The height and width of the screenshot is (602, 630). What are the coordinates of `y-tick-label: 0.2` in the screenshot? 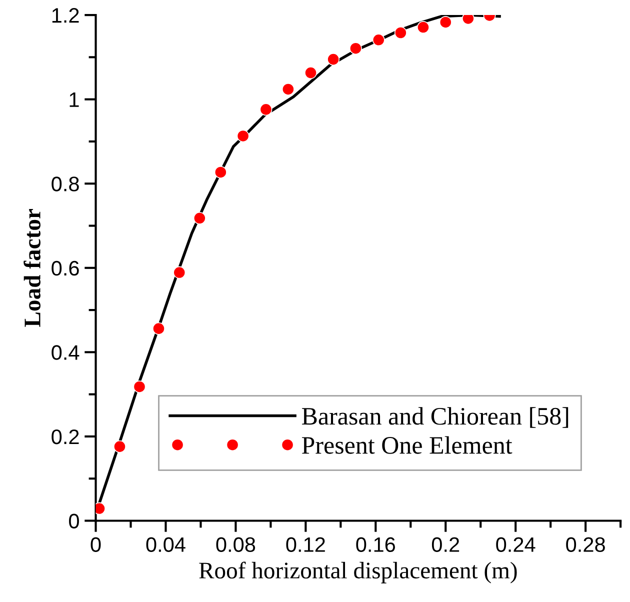 It's located at (65, 436).